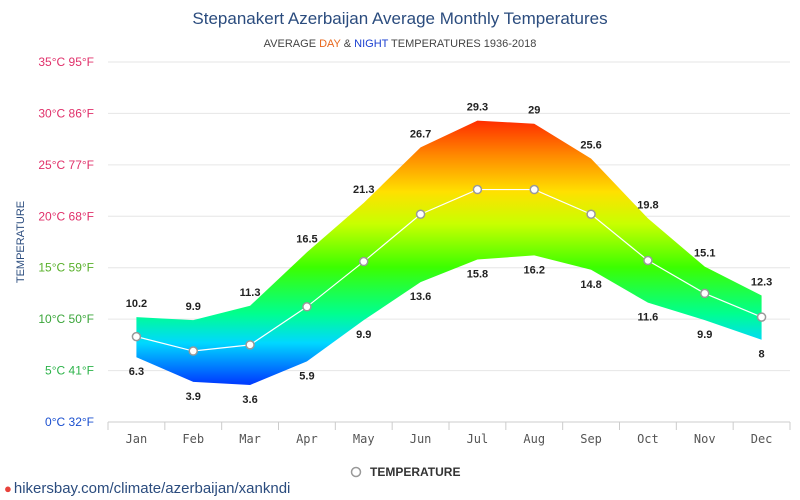 This screenshot has height=500, width=800. Describe the element at coordinates (66, 113) in the screenshot. I see `y-tick-label: 30°C 86°F` at that location.